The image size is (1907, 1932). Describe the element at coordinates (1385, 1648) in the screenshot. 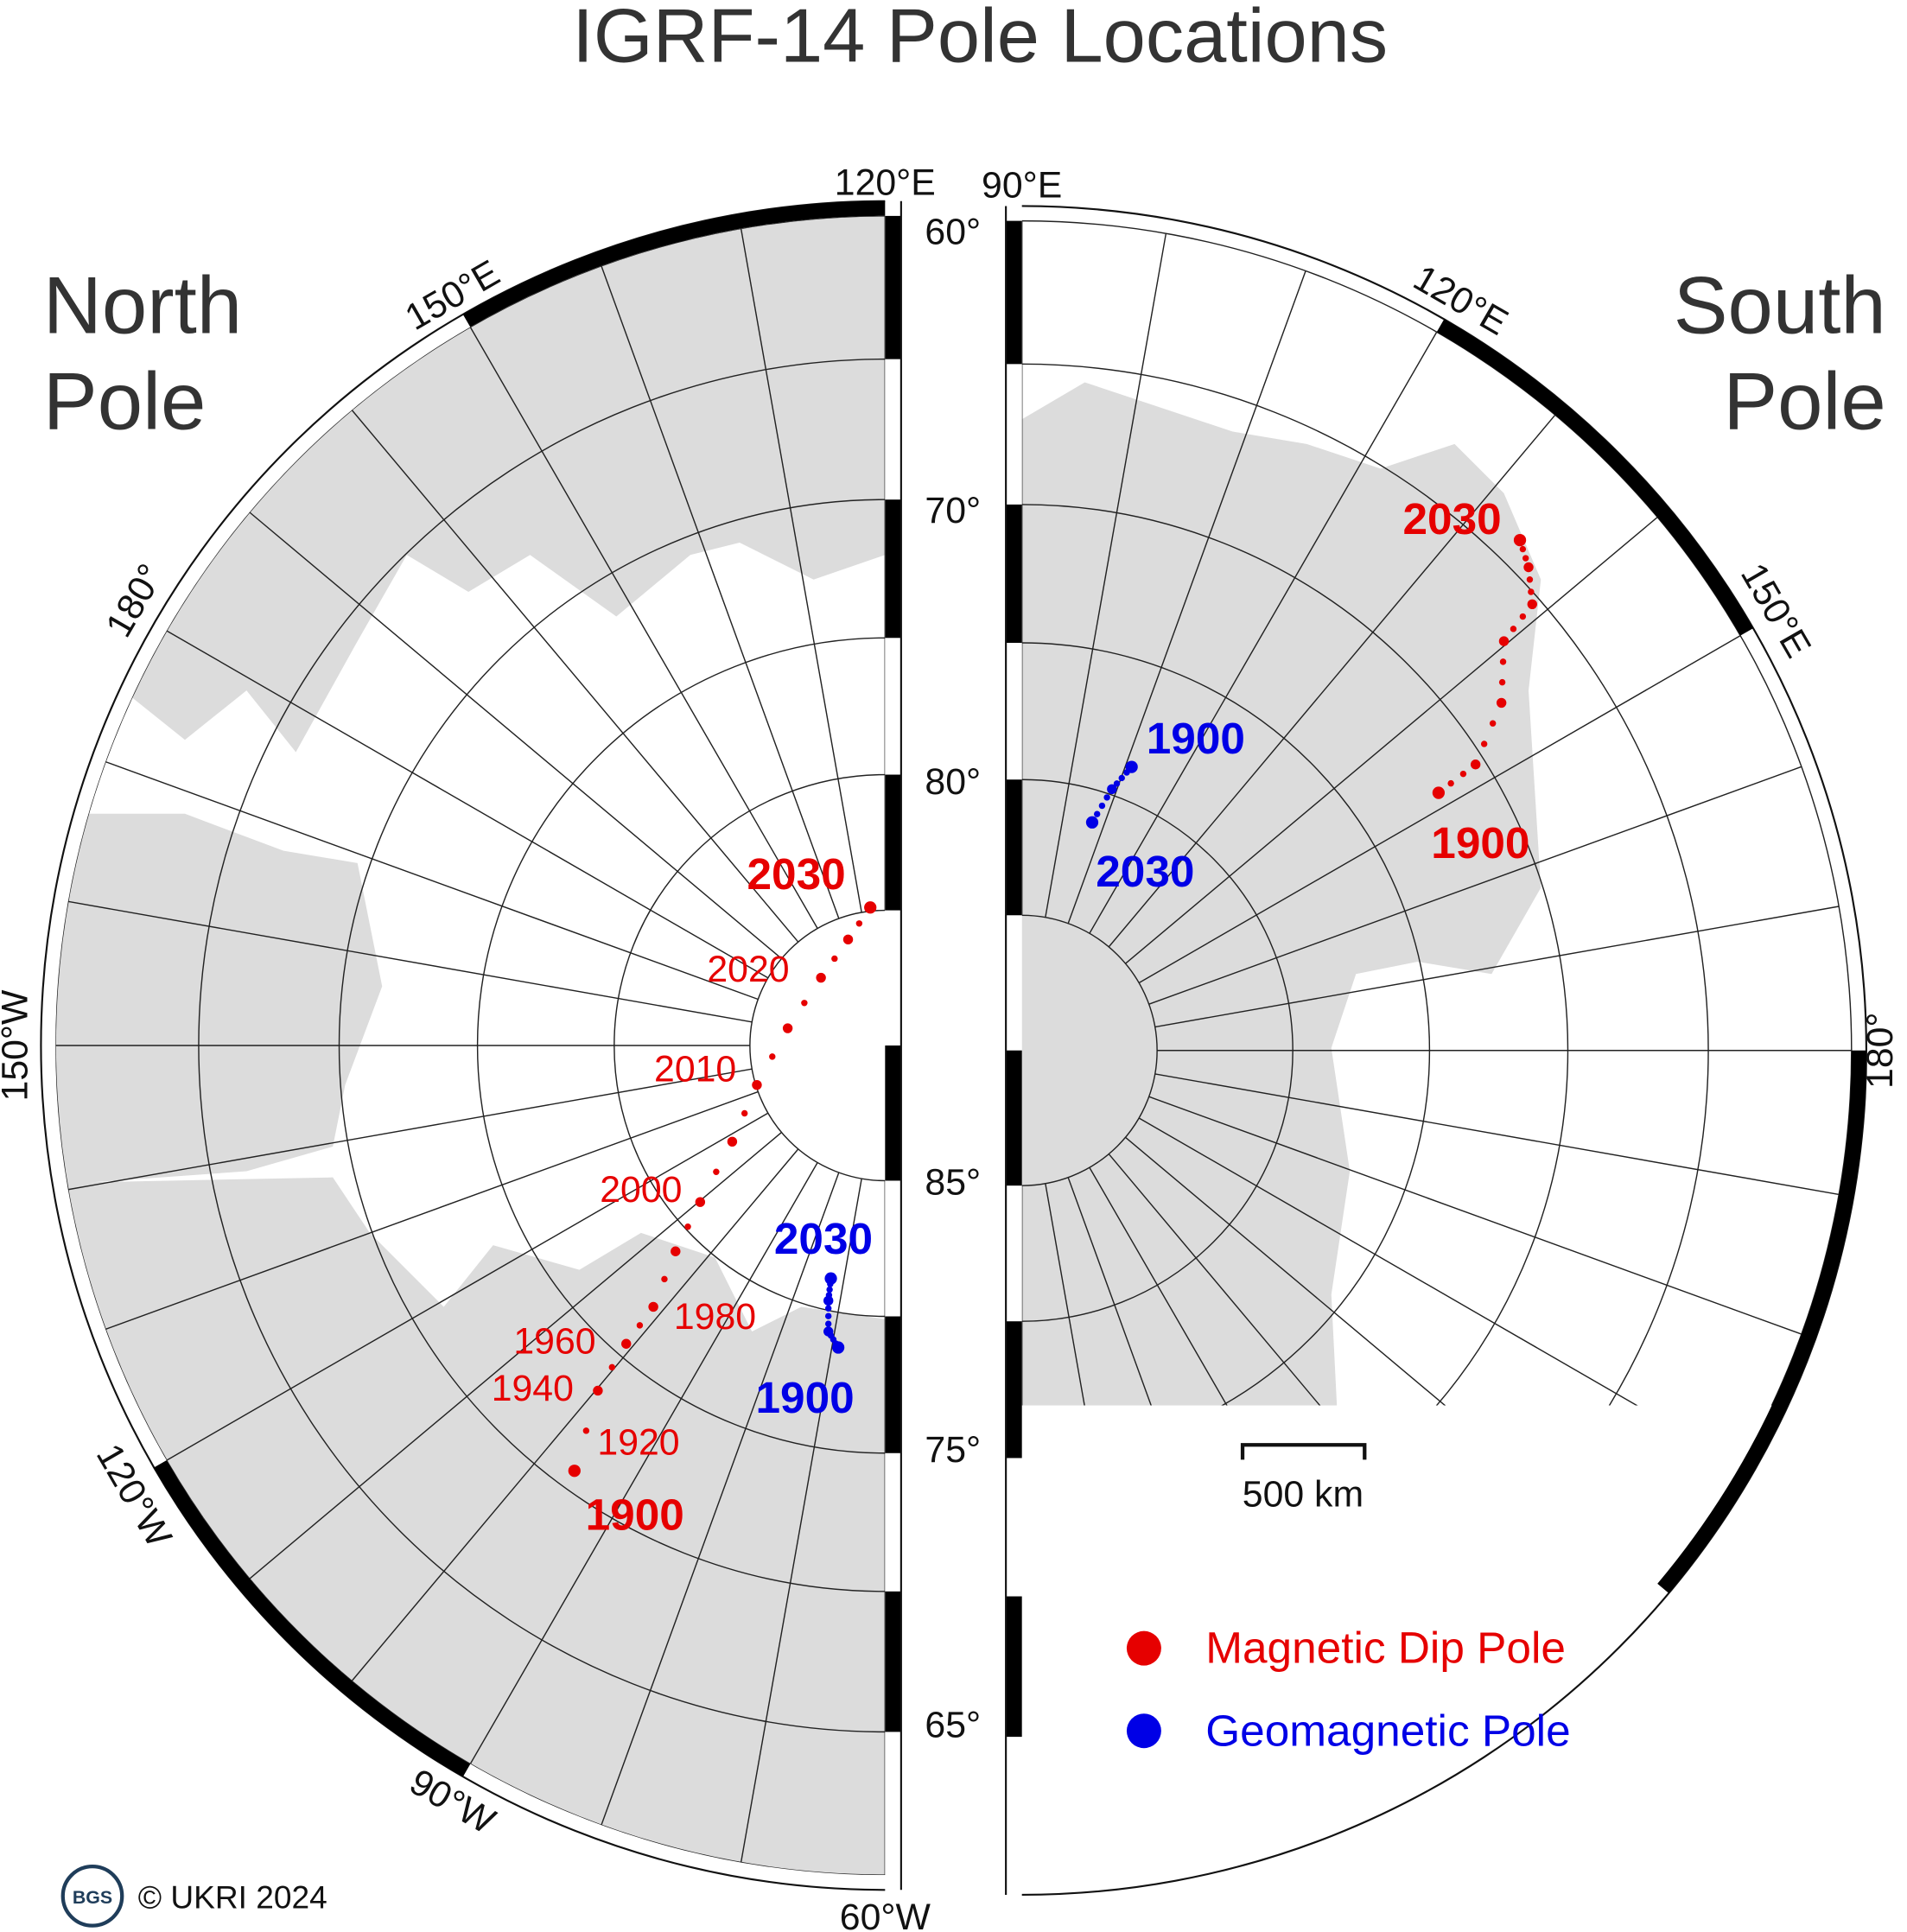

I see `legend-label: Magnetic Dip Pole` at that location.